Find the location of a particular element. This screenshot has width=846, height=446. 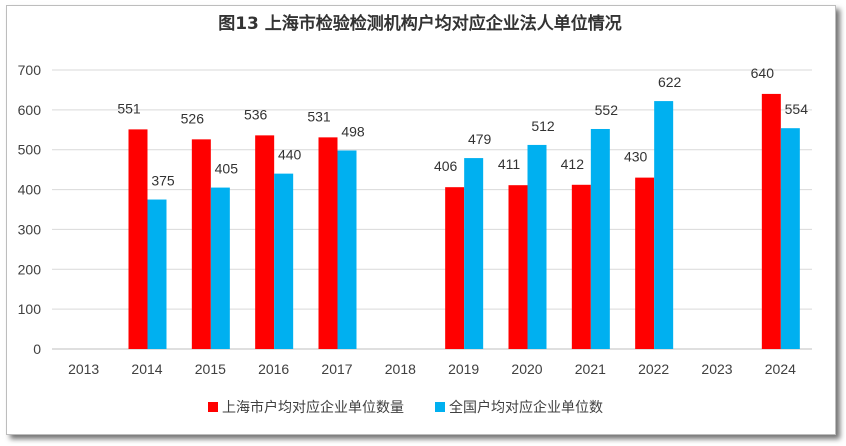

y-tick-label: 500 is located at coordinates (30, 150).